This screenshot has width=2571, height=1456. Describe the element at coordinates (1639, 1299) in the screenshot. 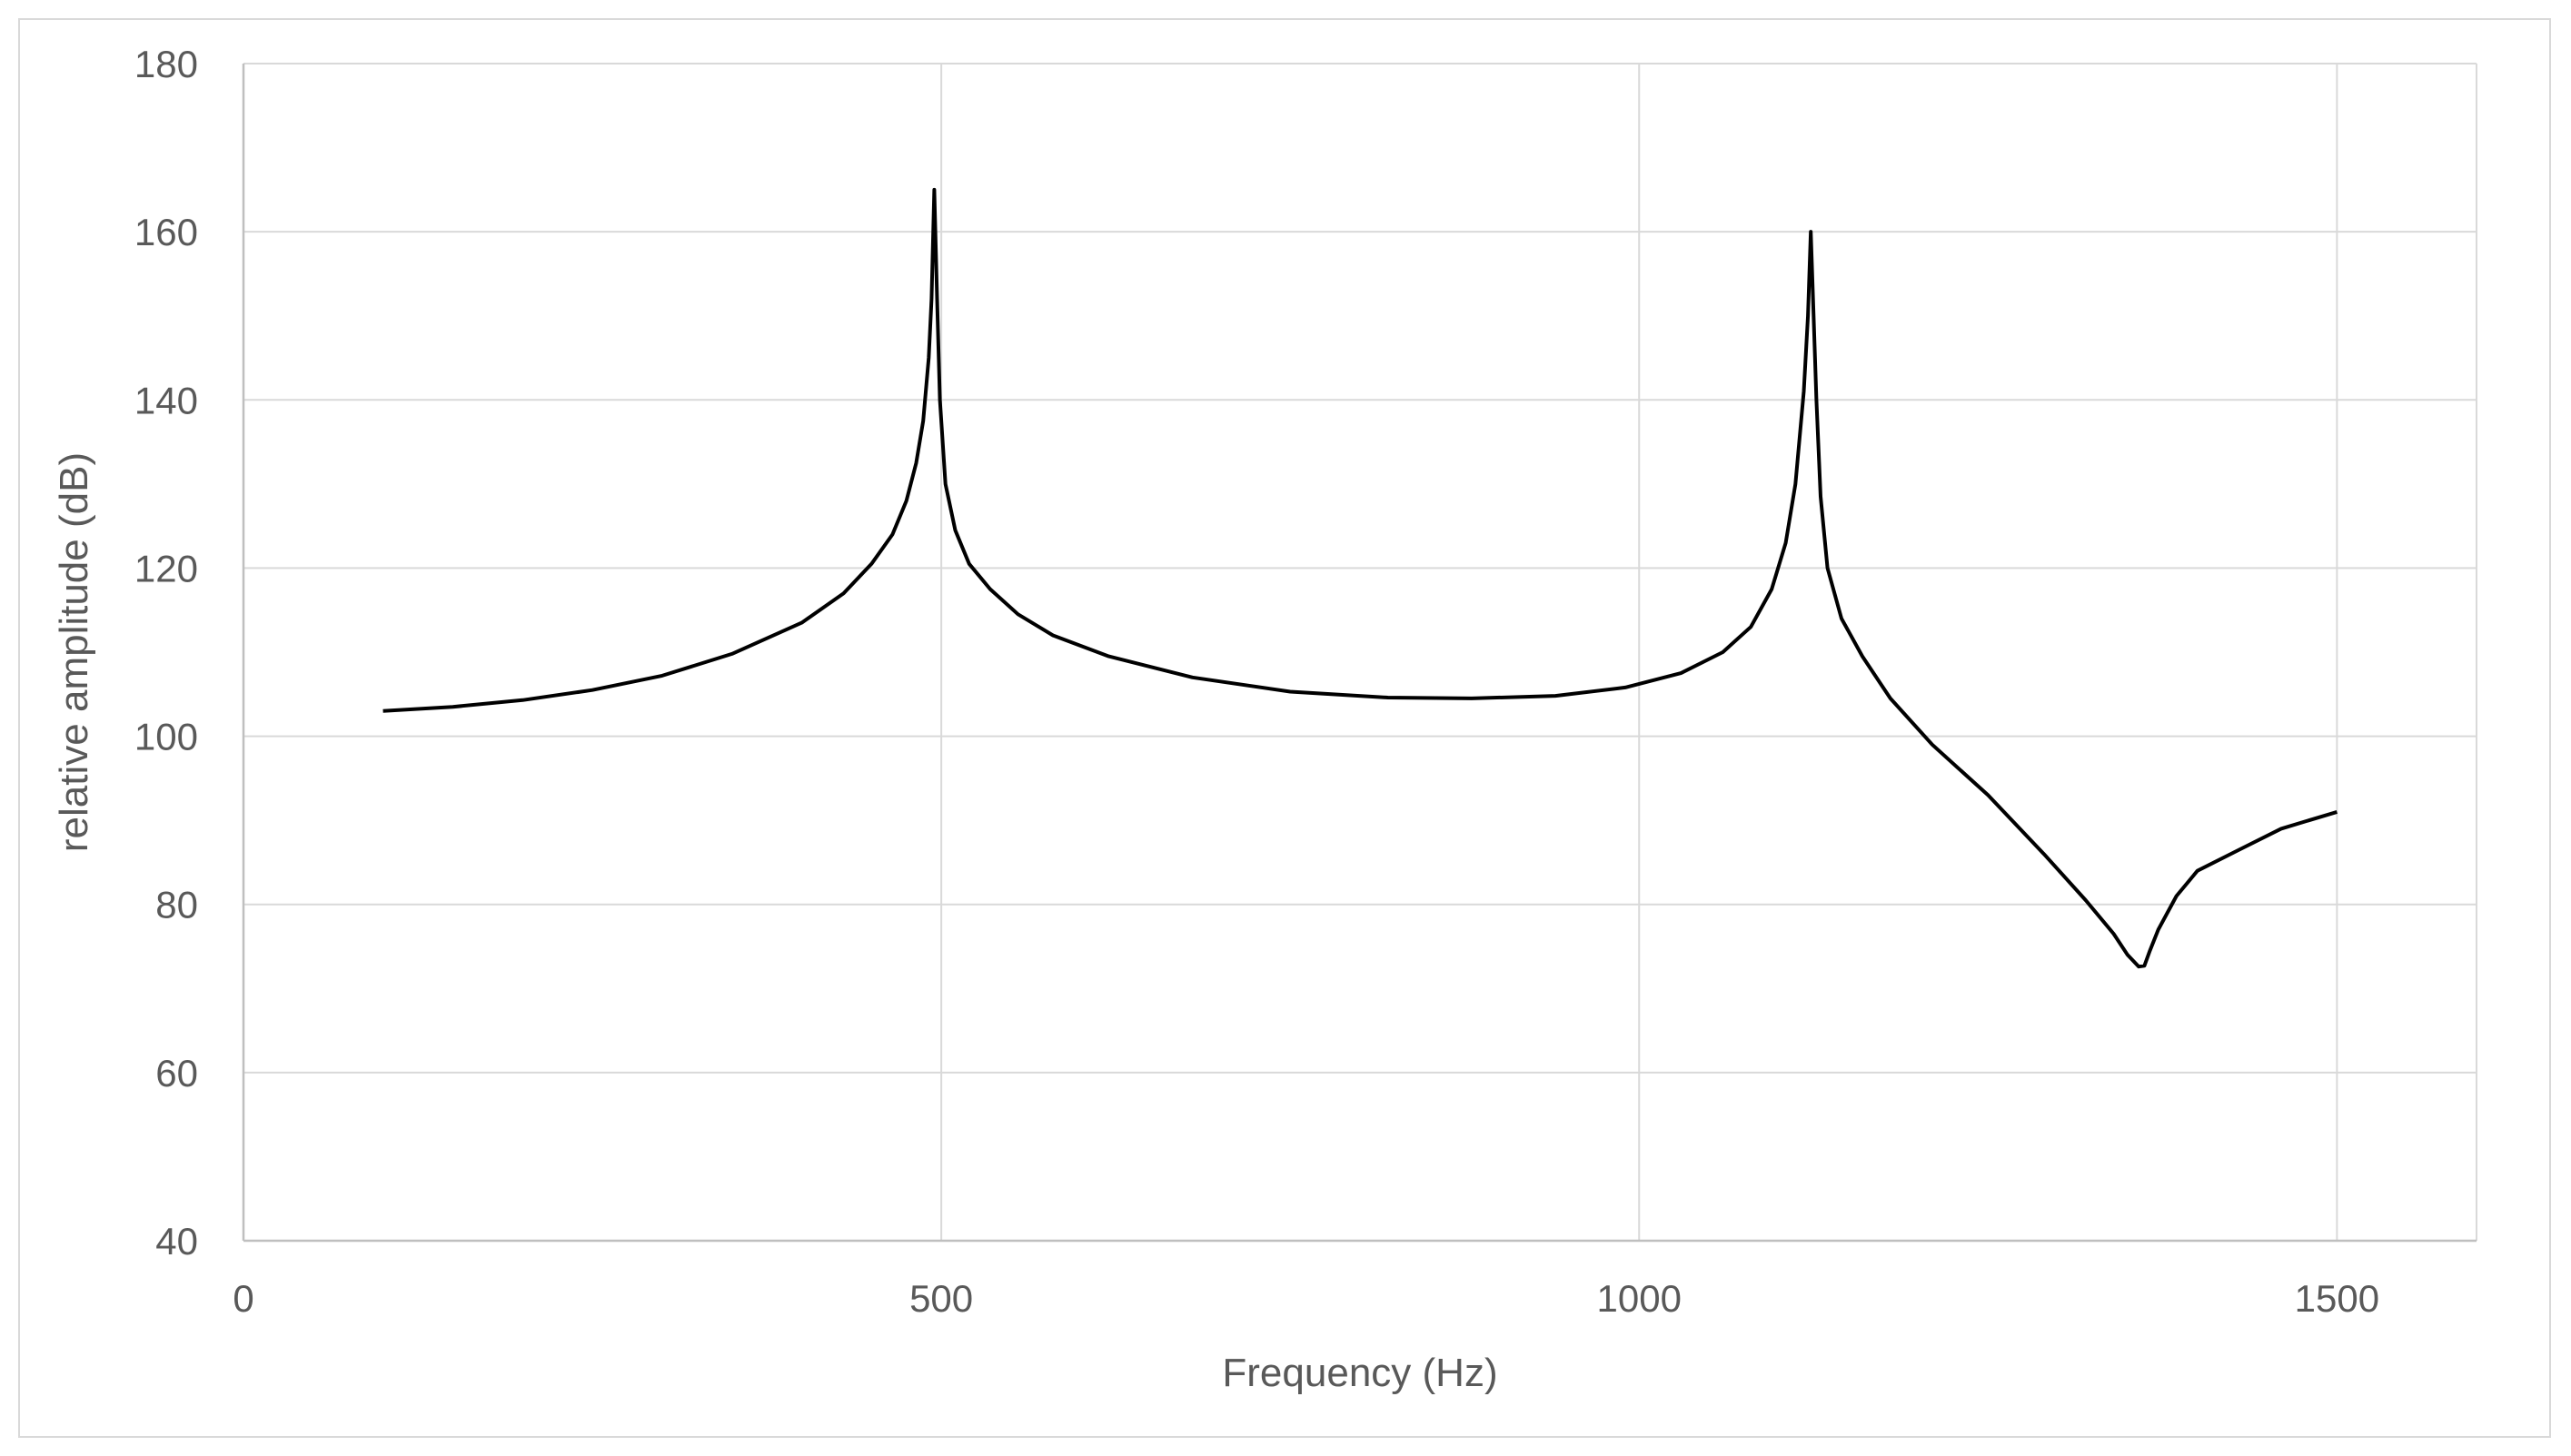

I see `x-tick-label: 1000` at that location.